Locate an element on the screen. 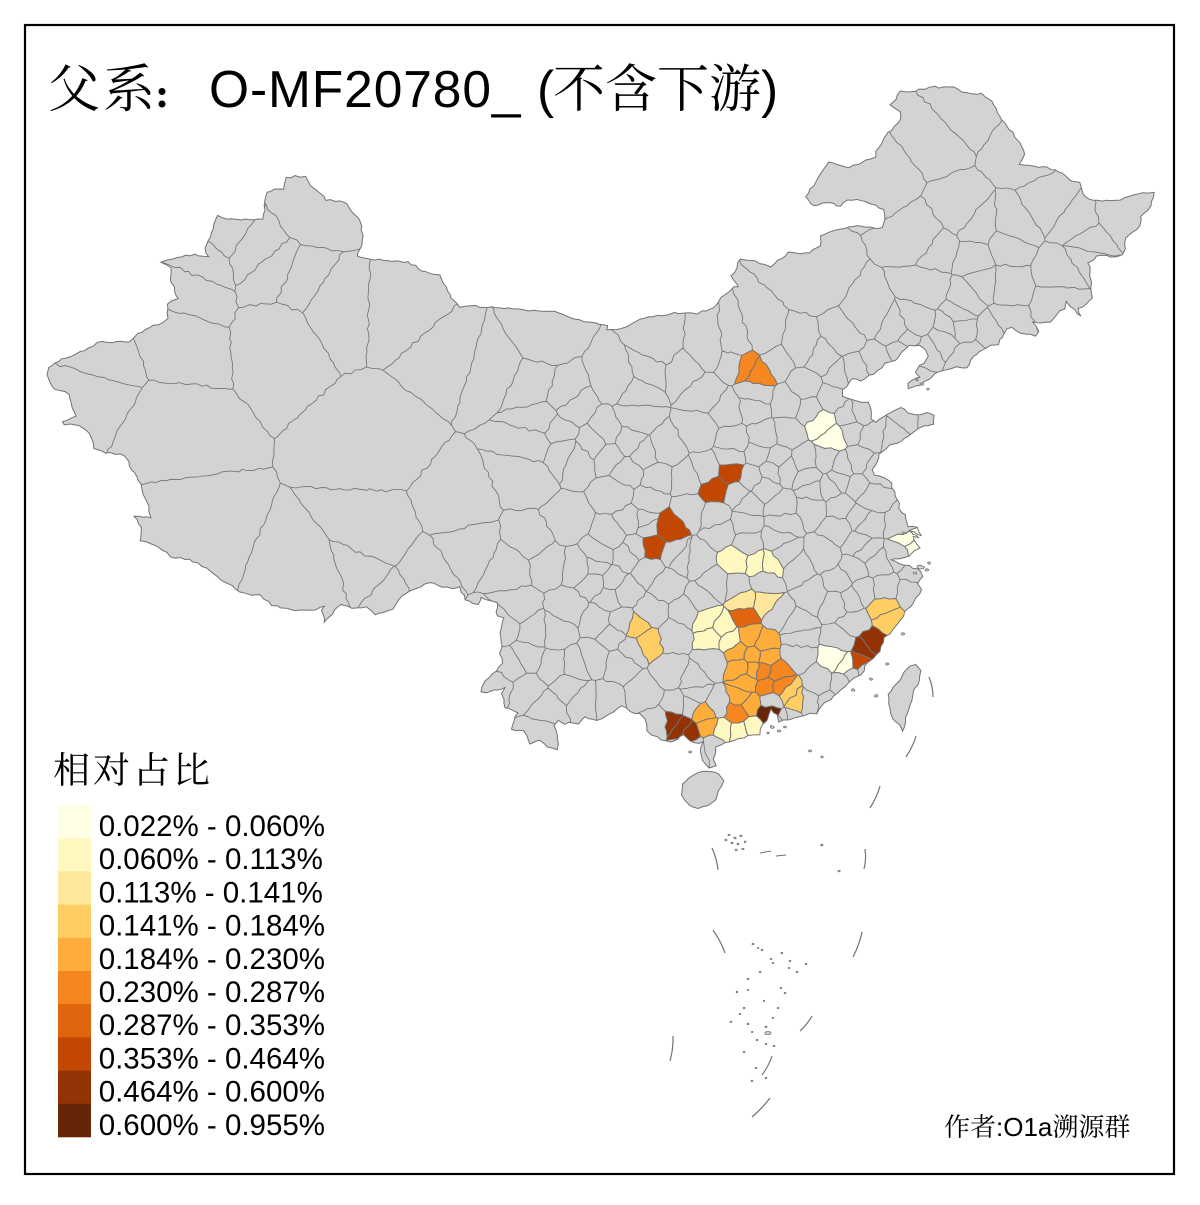 This screenshot has height=1205, width=1200. svg-text: :O1a is located at coordinates (1024, 1127).